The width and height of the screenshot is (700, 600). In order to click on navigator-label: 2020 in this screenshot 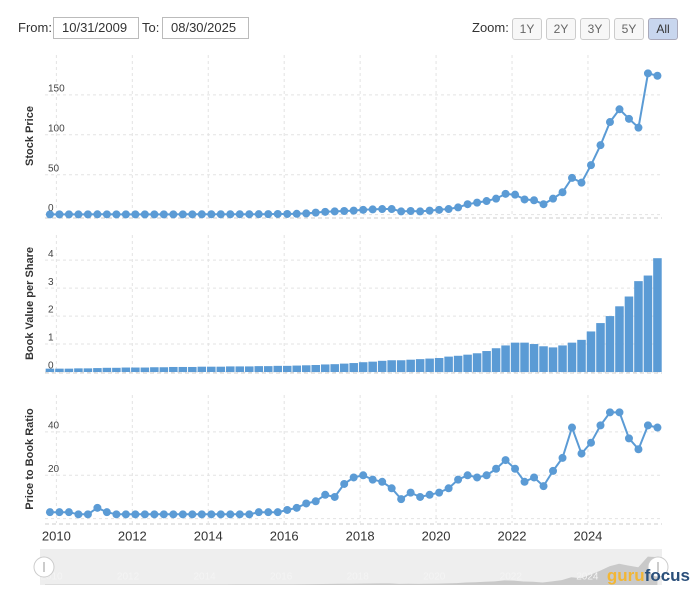, I will do `click(434, 577)`.